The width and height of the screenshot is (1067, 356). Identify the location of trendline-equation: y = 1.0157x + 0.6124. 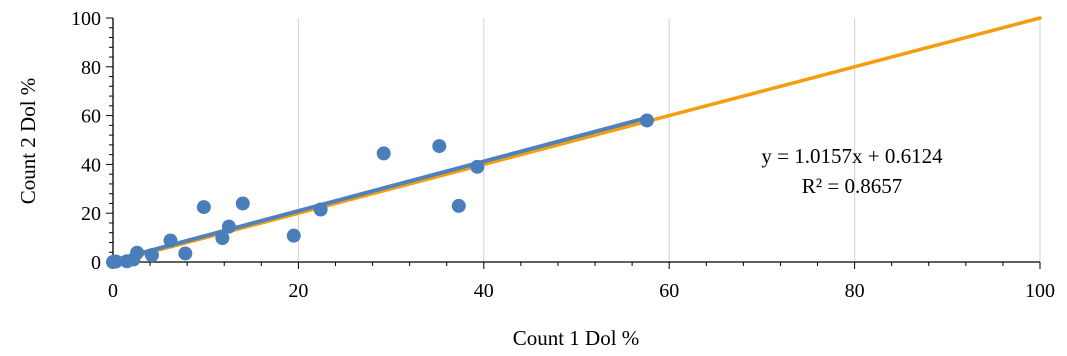
(852, 156).